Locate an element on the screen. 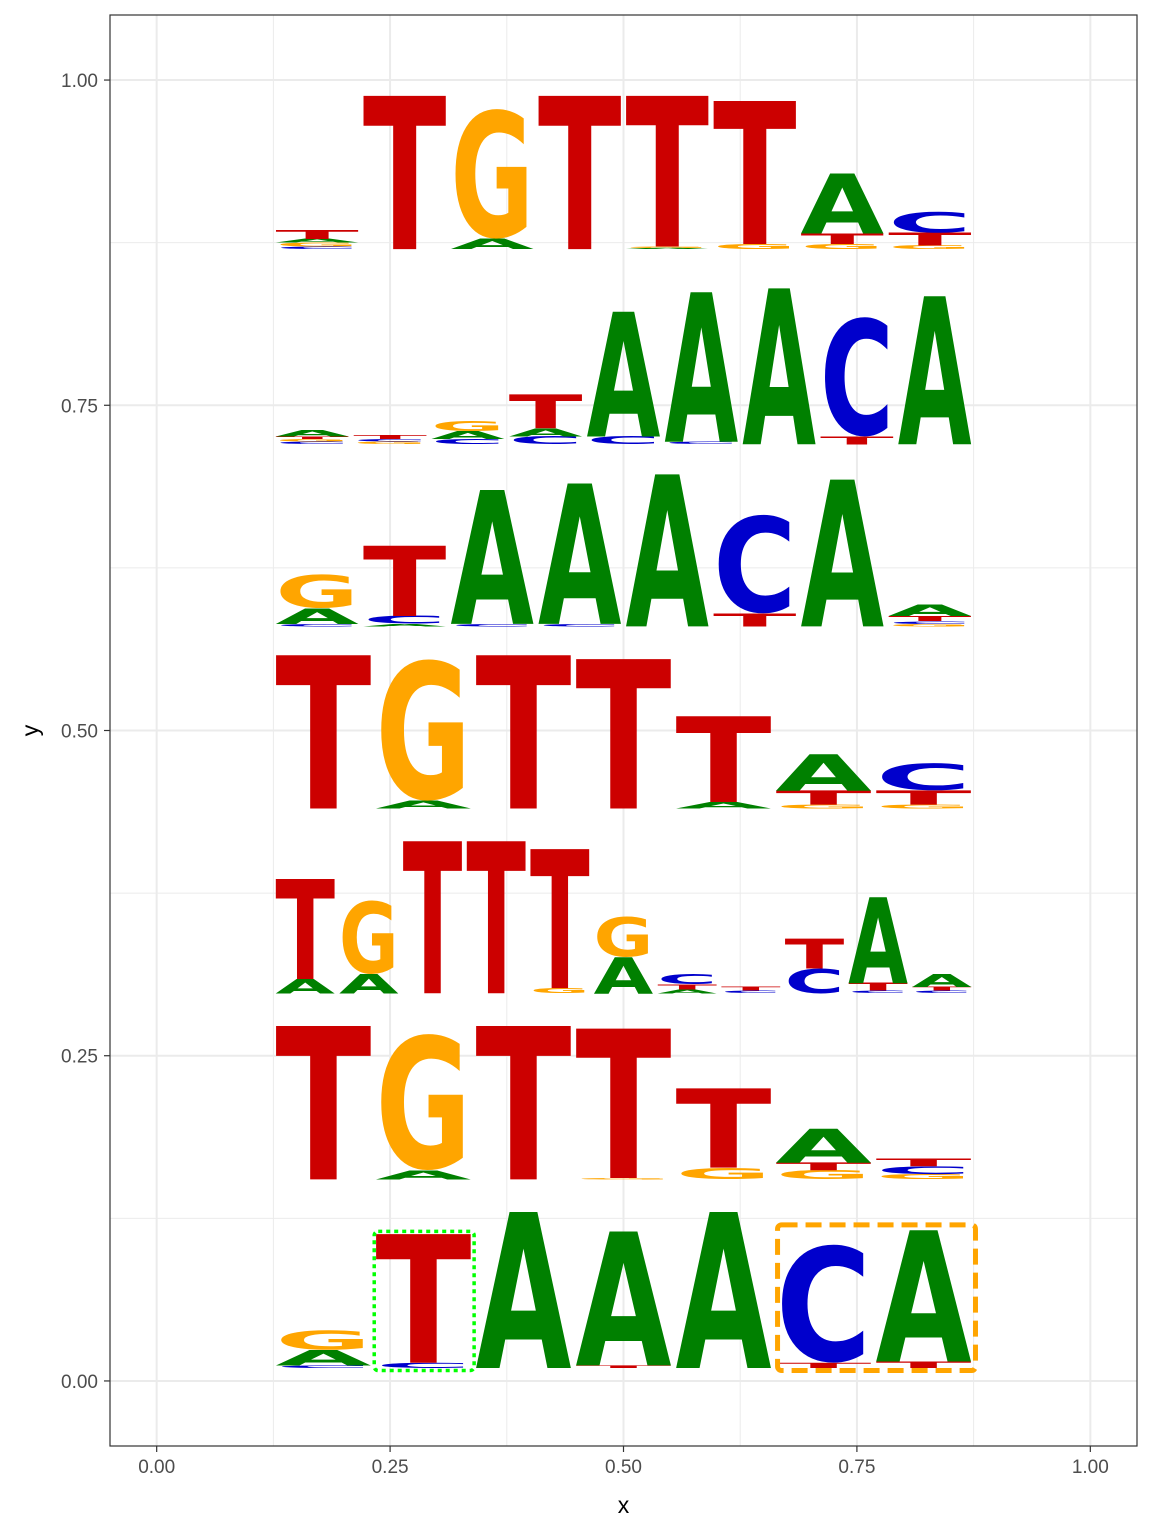  x-tick-label: 0.75 is located at coordinates (856, 1467).